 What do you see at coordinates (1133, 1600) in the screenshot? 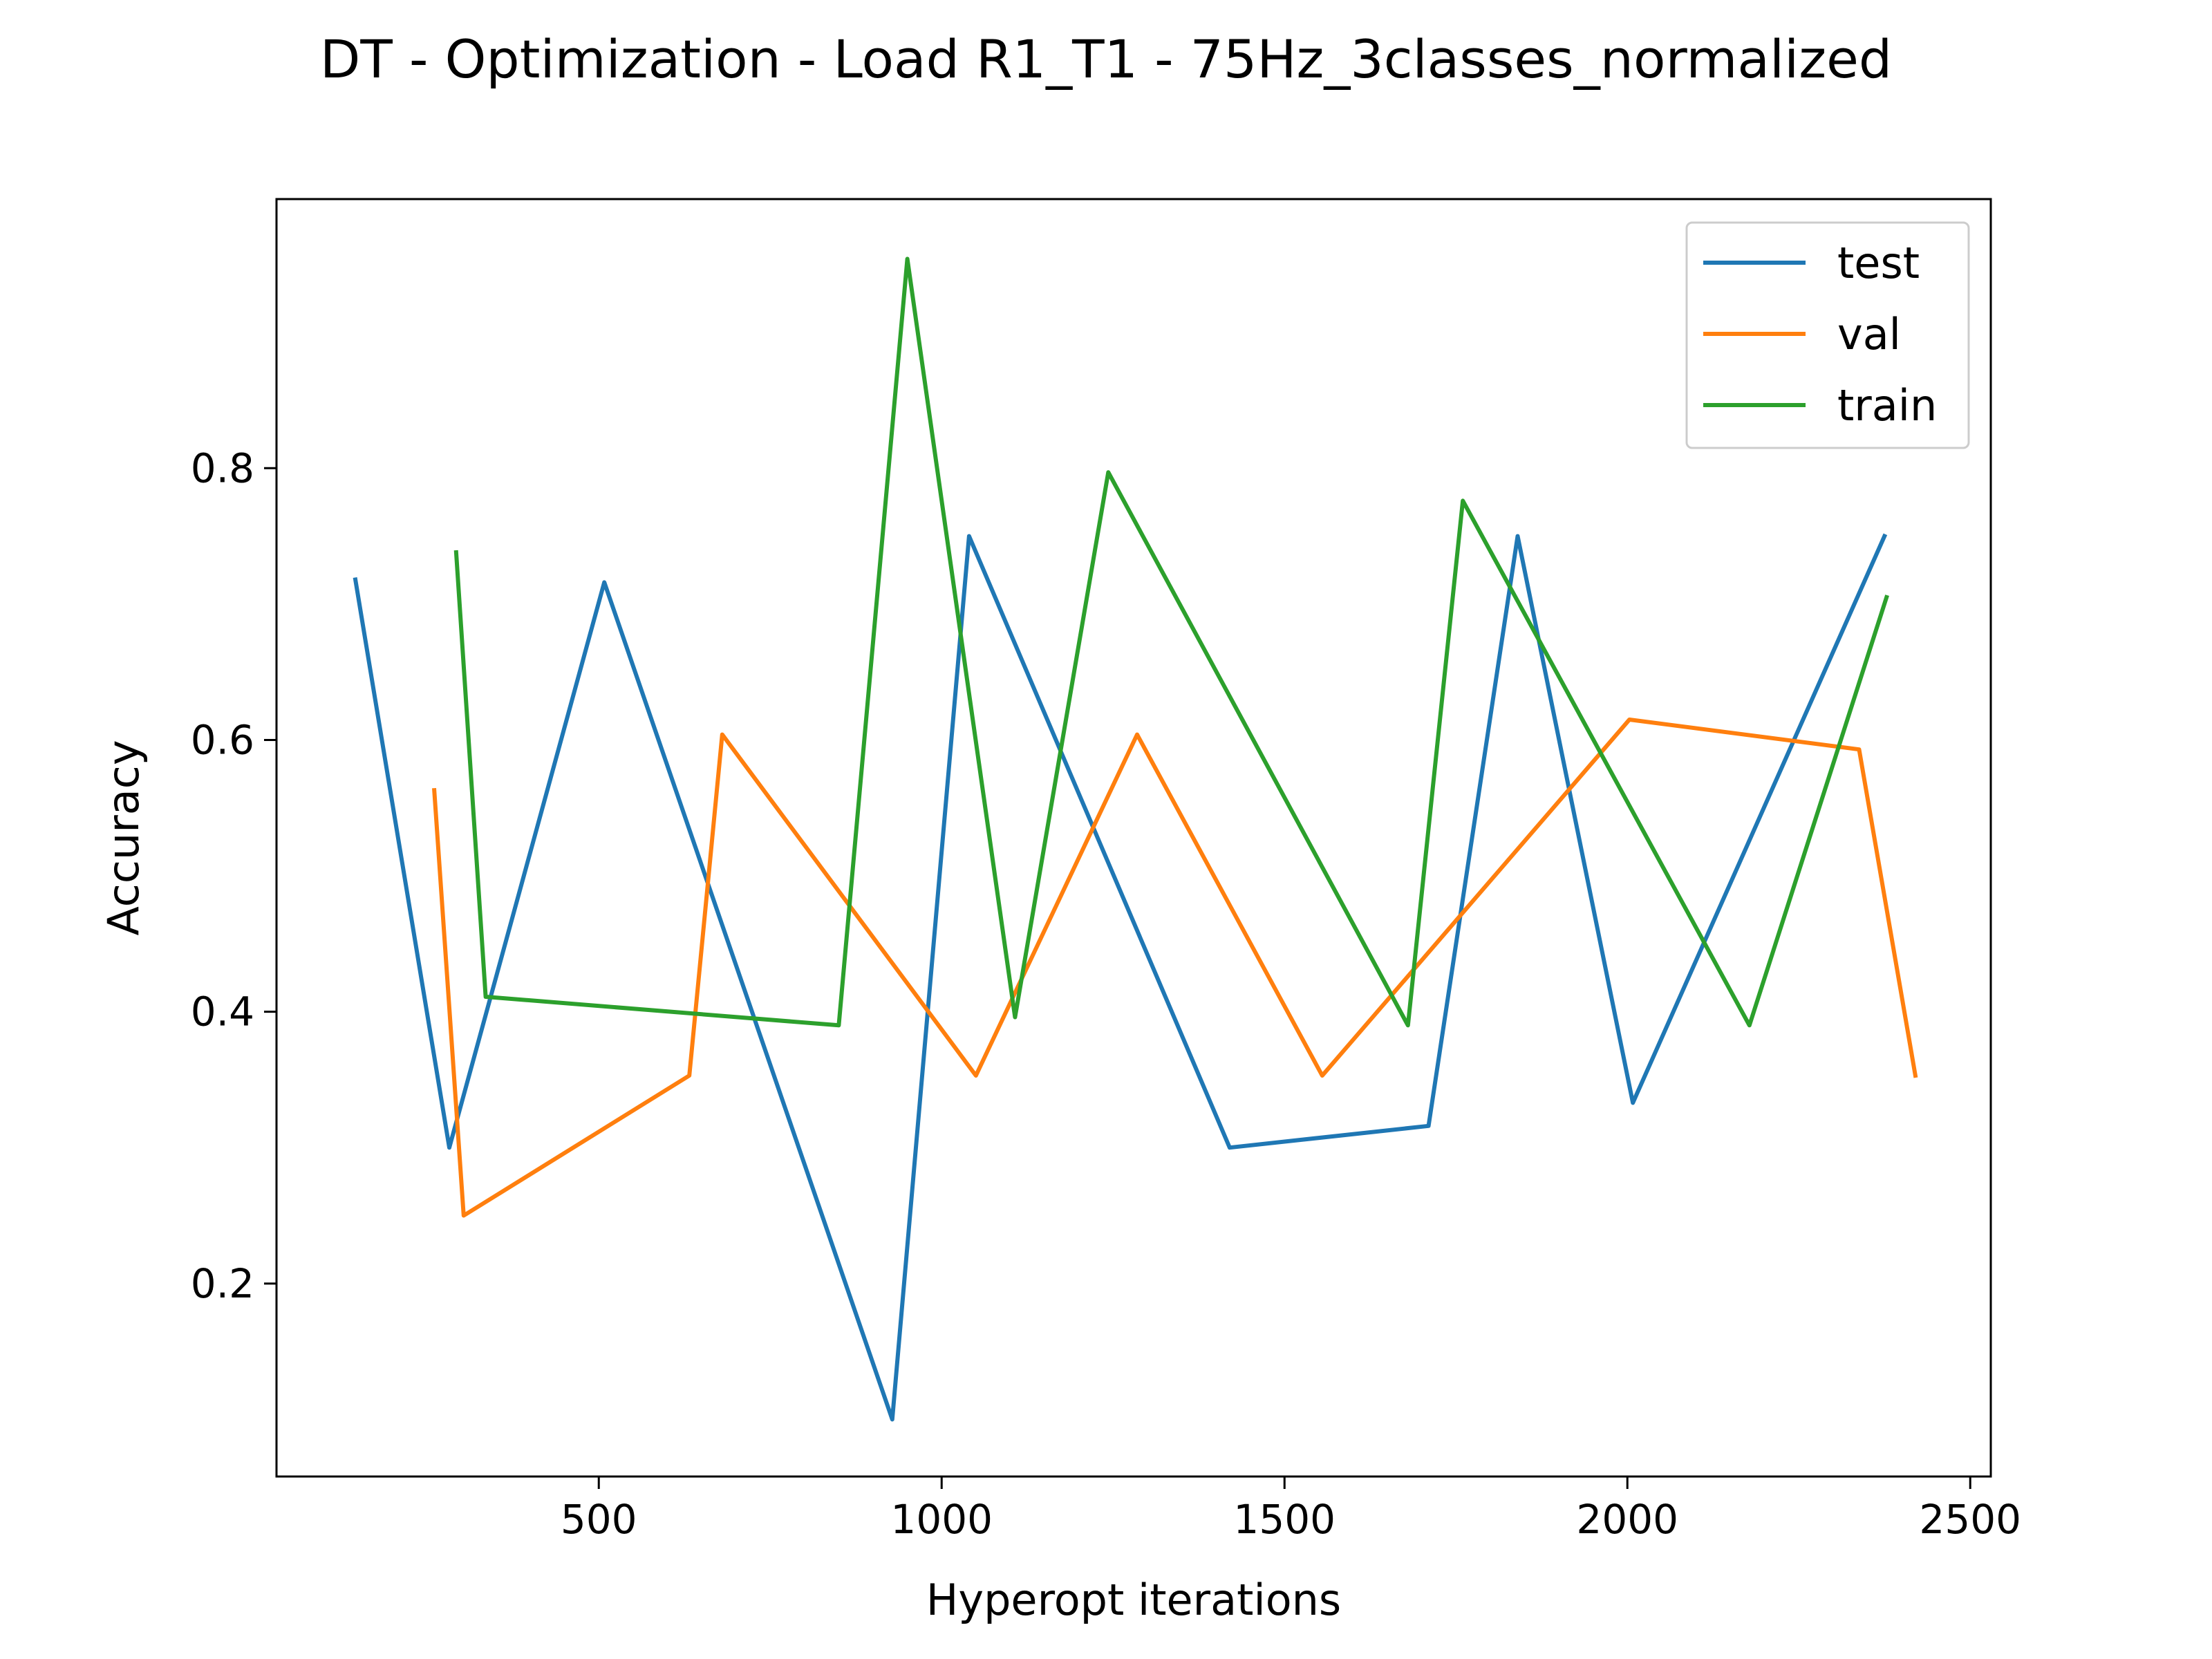
I see `x-axis-label: Hyperopt iterations` at bounding box center [1133, 1600].